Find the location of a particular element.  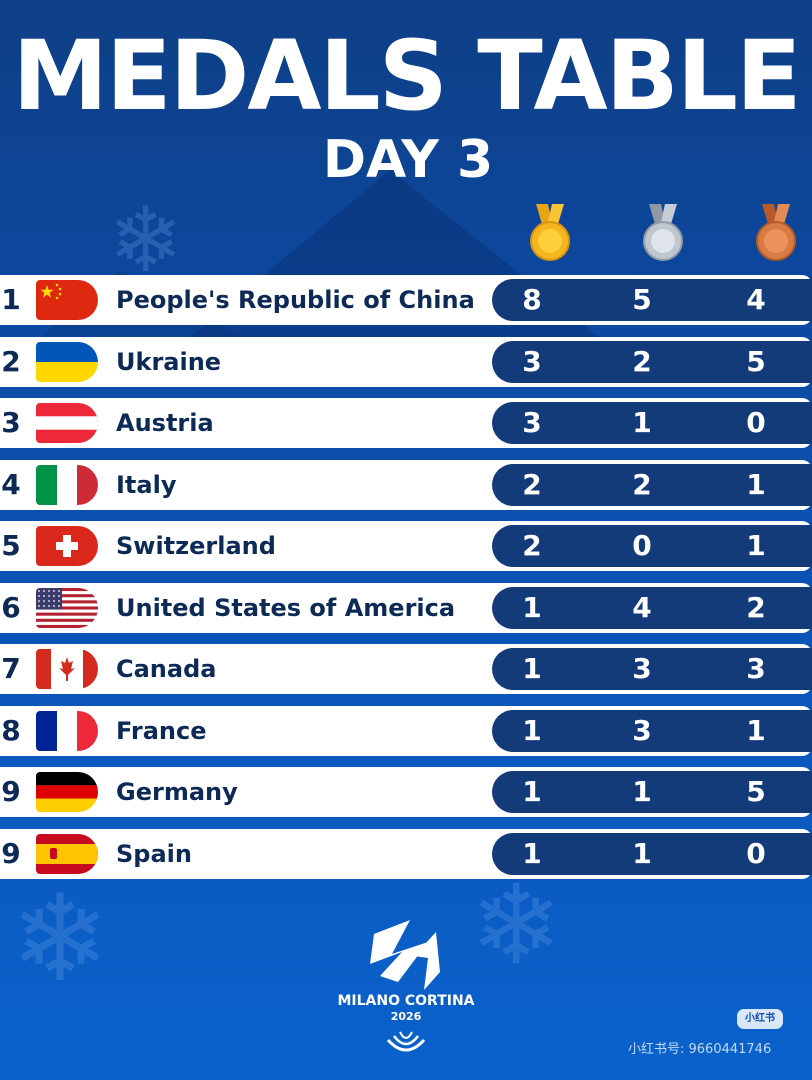

rank-number: 1 is located at coordinates (11, 299).